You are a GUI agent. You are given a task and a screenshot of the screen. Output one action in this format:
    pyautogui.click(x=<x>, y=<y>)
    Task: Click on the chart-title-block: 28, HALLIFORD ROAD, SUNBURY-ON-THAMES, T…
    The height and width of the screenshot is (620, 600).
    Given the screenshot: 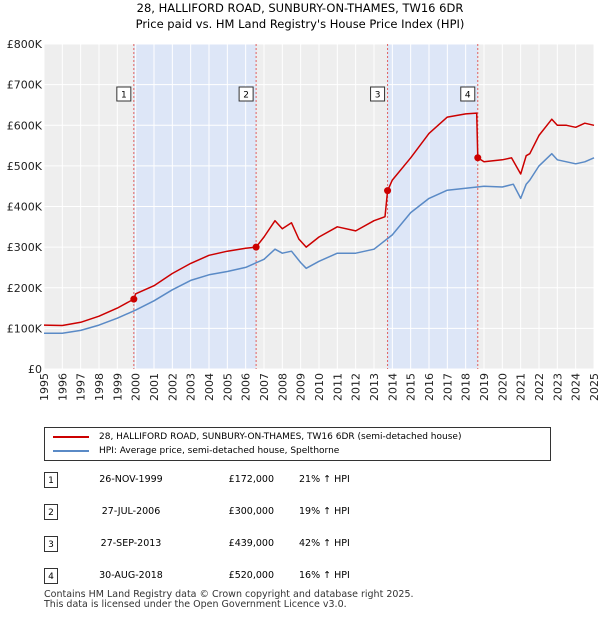 What is the action you would take?
    pyautogui.click(x=300, y=16)
    